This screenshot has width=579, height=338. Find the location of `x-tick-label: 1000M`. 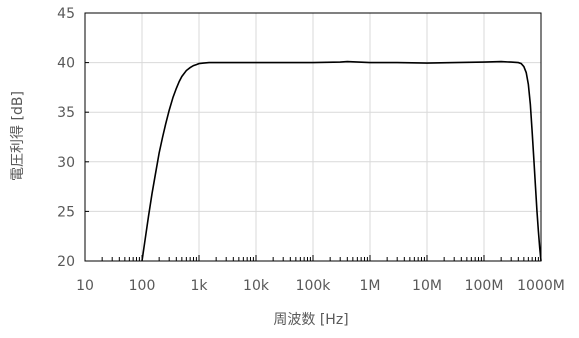

x-tick-label: 1000M is located at coordinates (541, 286).